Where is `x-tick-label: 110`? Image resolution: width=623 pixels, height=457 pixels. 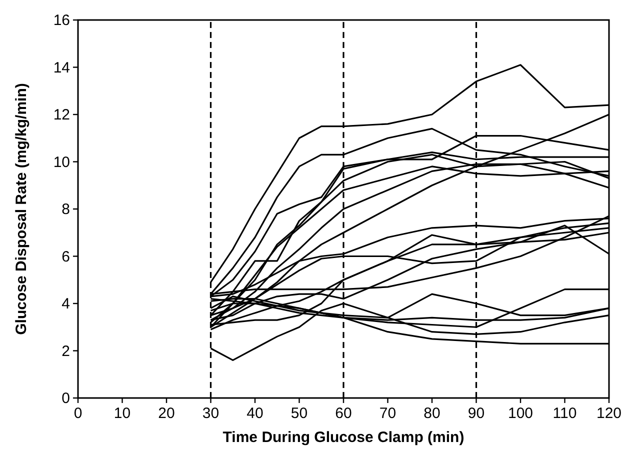
x-tick-label: 110 is located at coordinates (564, 413).